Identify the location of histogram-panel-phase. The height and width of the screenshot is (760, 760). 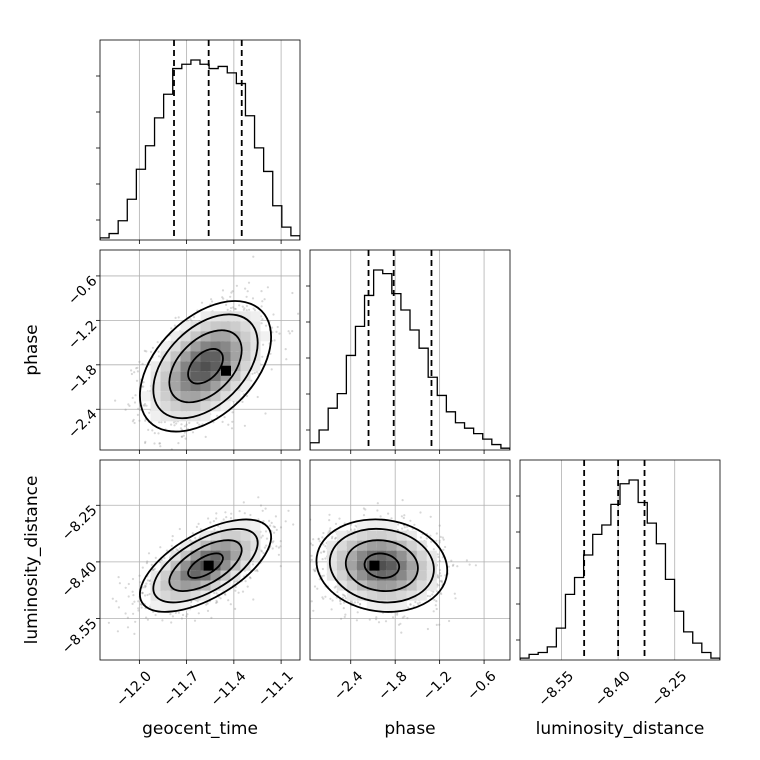
(408, 351).